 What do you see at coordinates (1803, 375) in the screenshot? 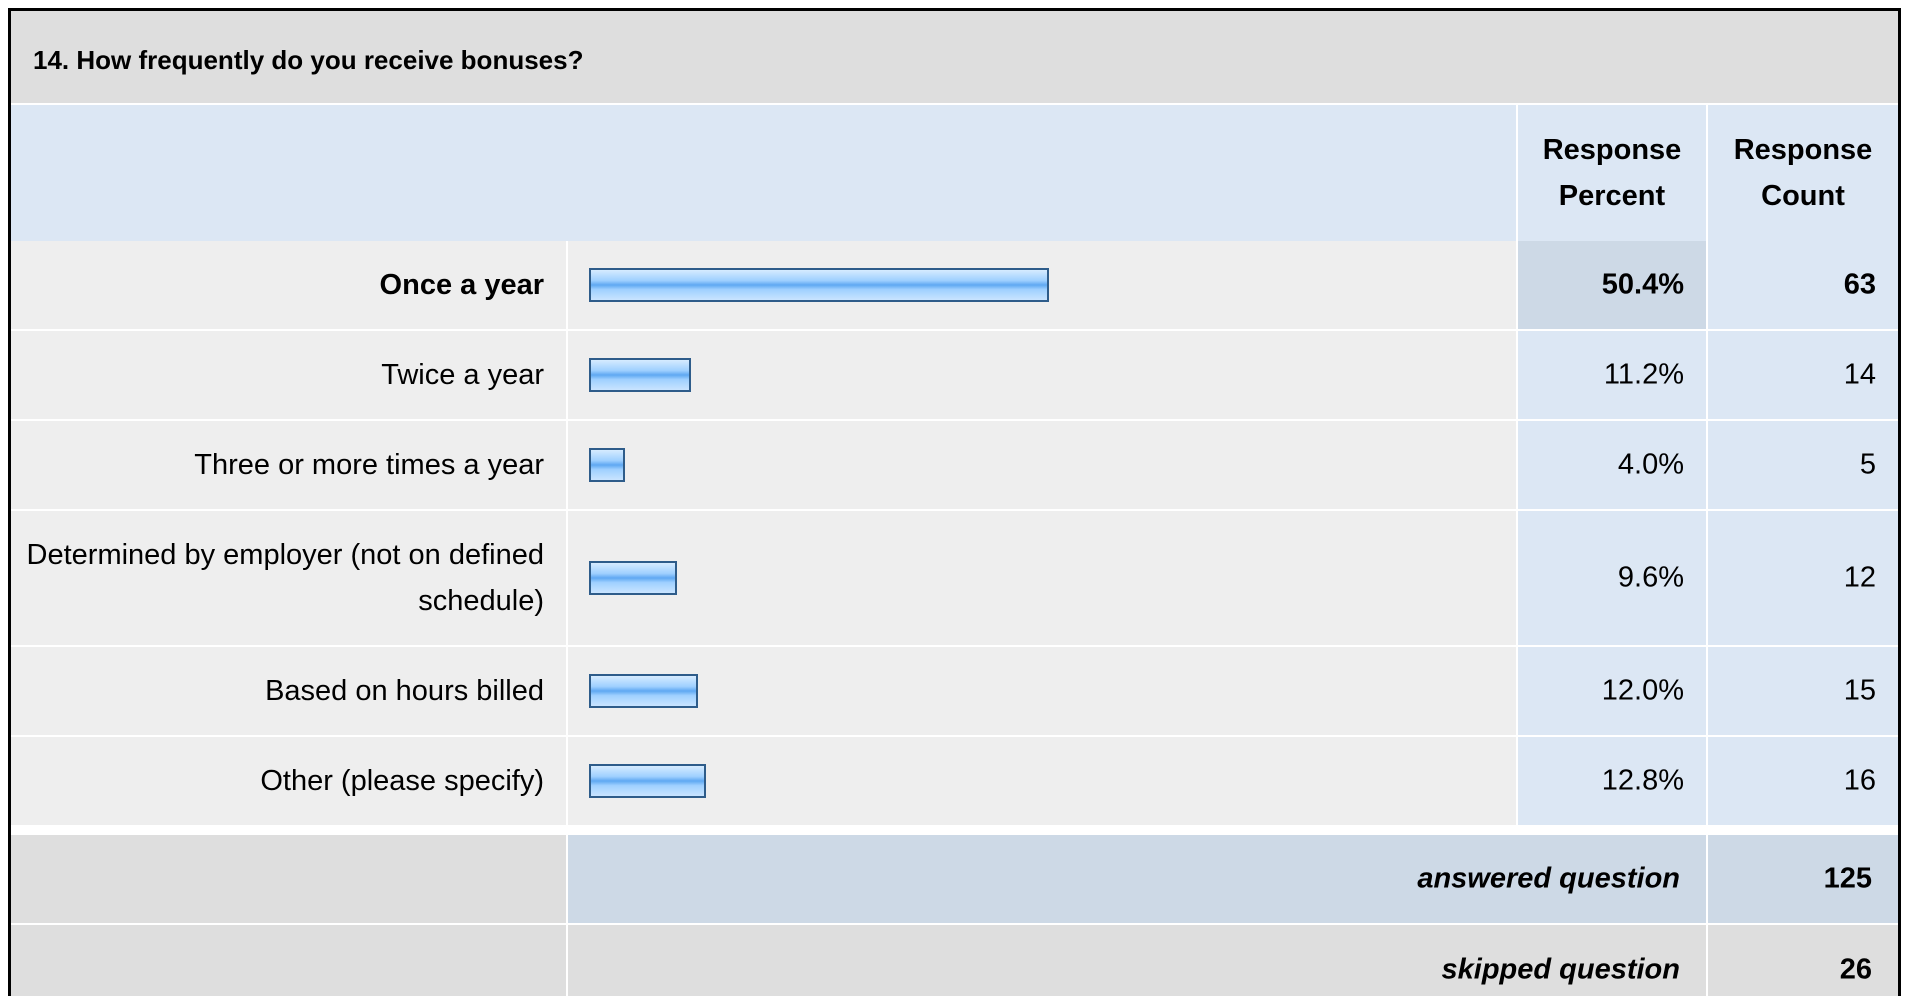
I see `row-count-cell: 14` at bounding box center [1803, 375].